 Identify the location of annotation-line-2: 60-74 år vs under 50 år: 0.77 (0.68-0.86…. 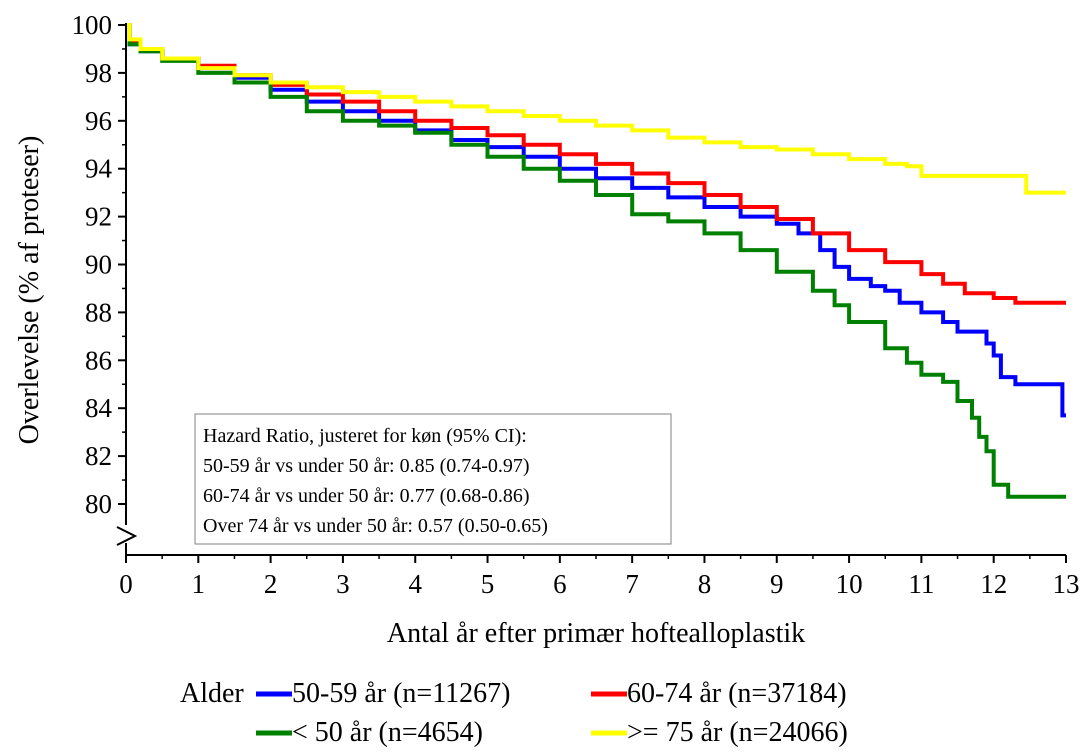
(366, 496).